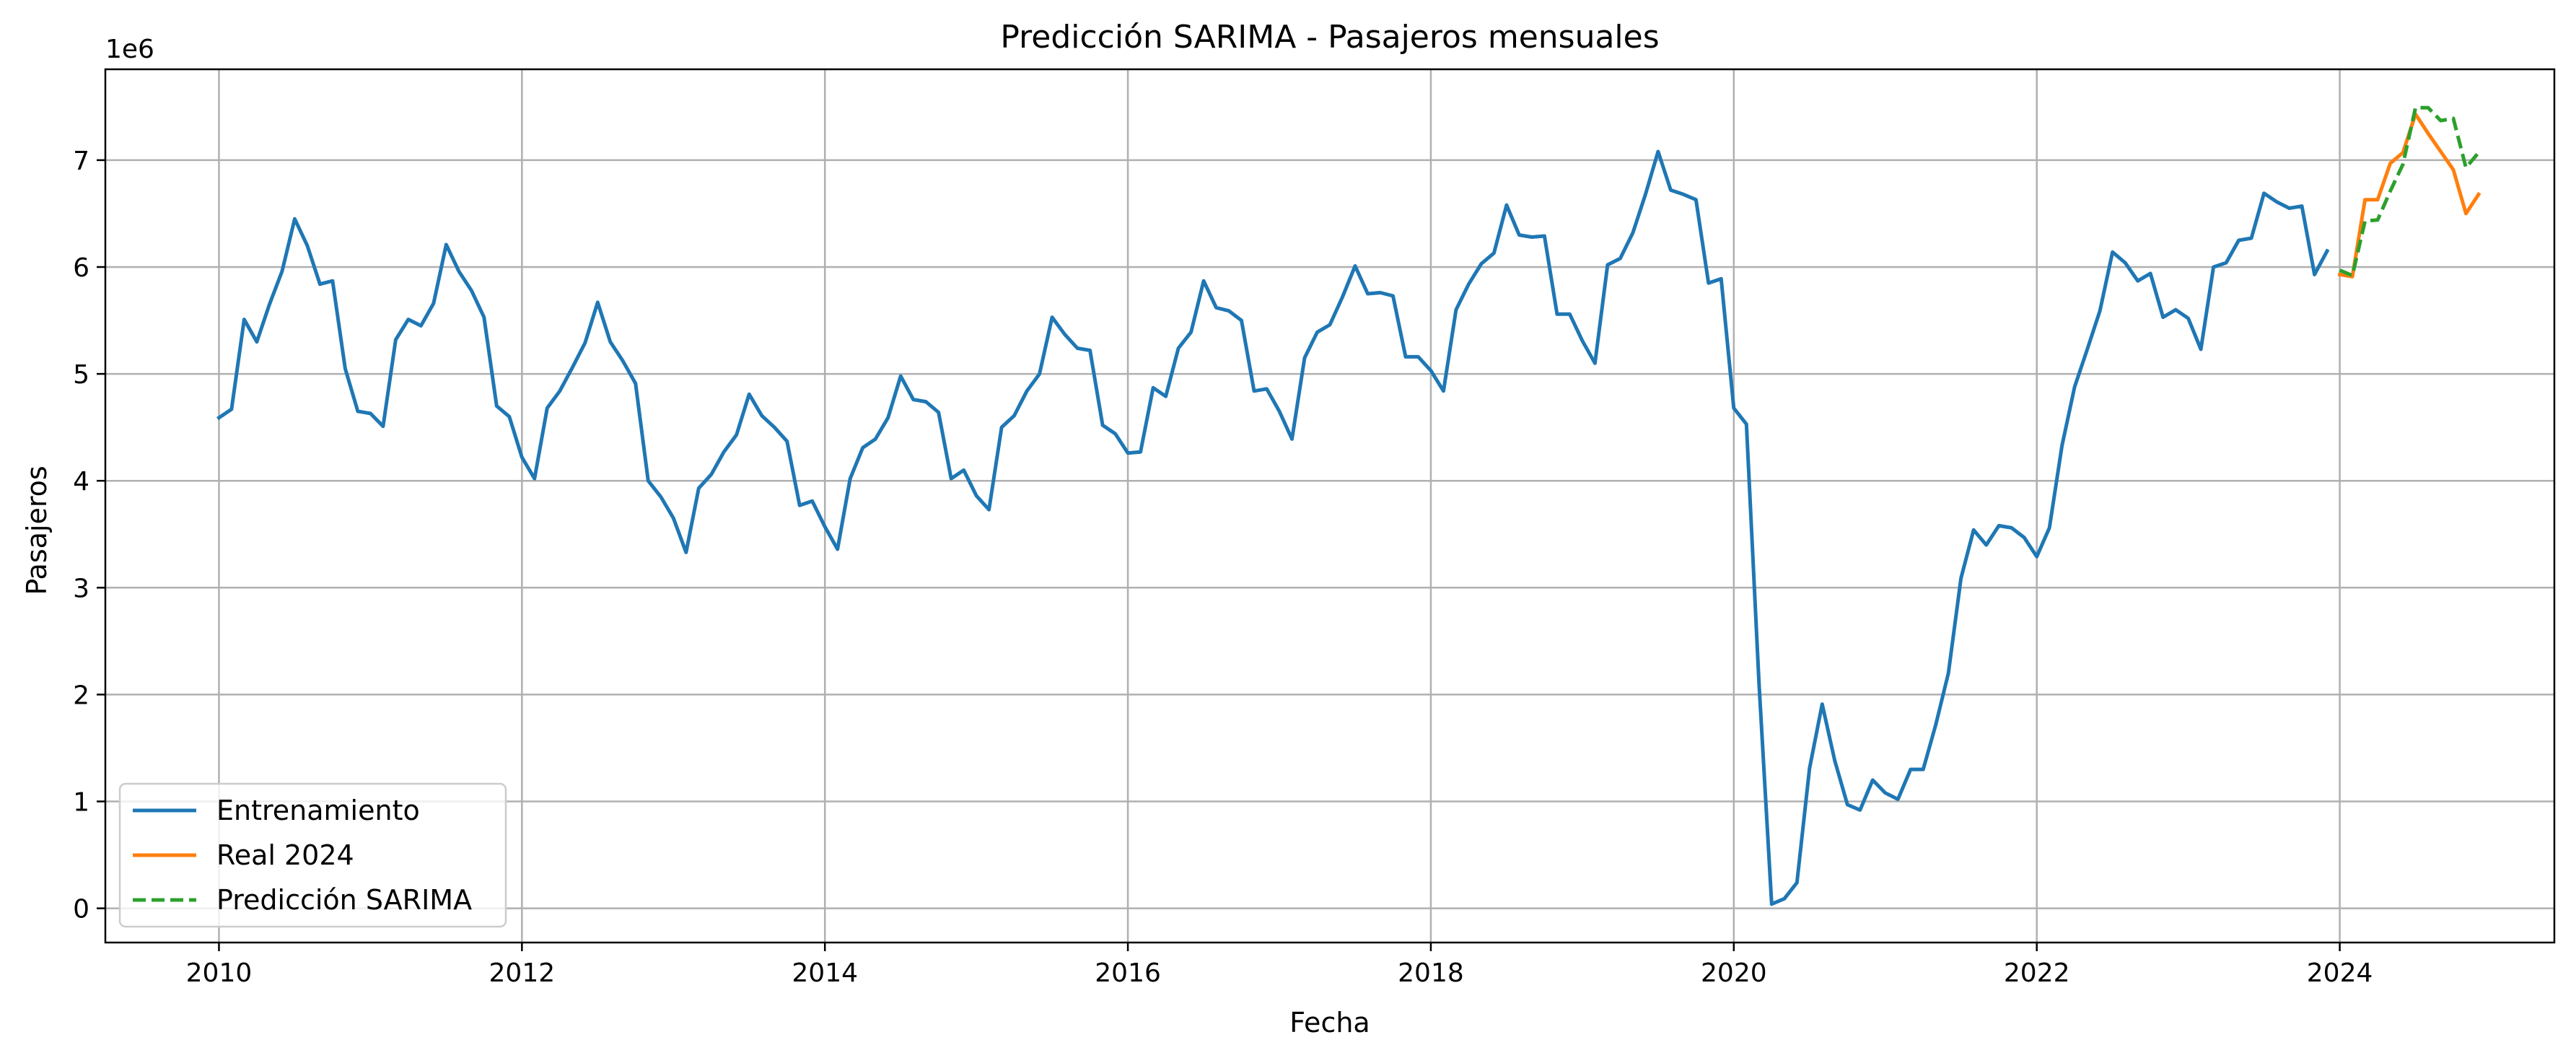 Image resolution: width=2576 pixels, height=1058 pixels. What do you see at coordinates (81, 375) in the screenshot?
I see `y-tick-label: 5` at bounding box center [81, 375].